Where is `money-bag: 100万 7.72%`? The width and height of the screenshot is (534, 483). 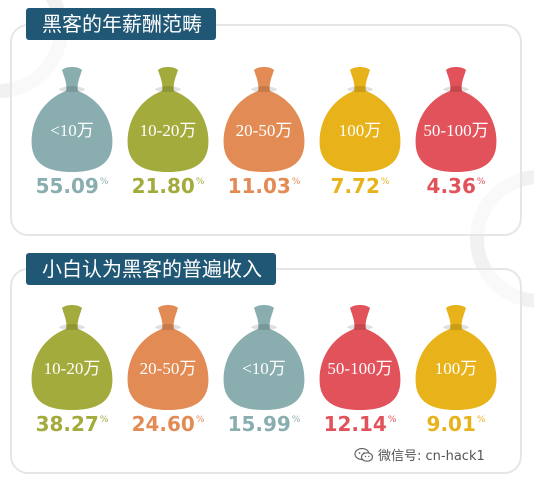 money-bag: 100万 7.72% is located at coordinates (360, 137).